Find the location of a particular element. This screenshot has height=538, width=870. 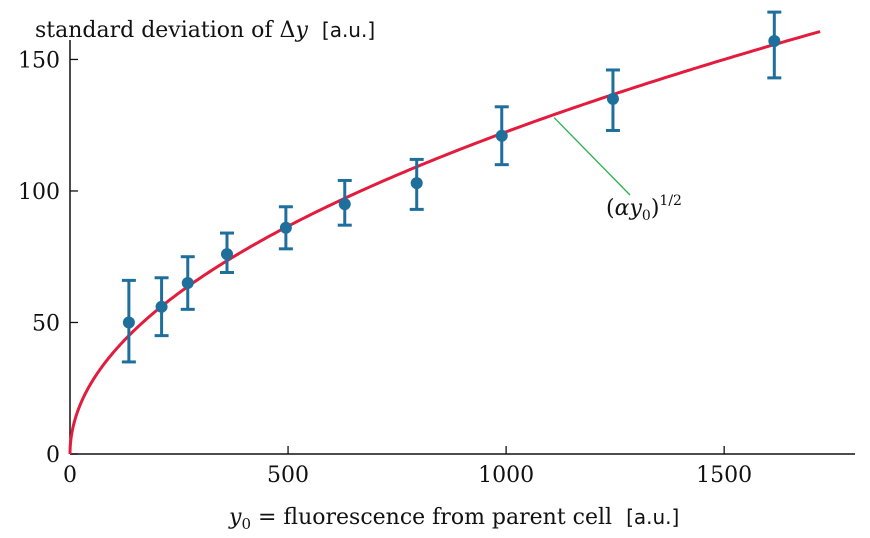

x-ticks: 0 500 1000 1500 is located at coordinates (407, 467).